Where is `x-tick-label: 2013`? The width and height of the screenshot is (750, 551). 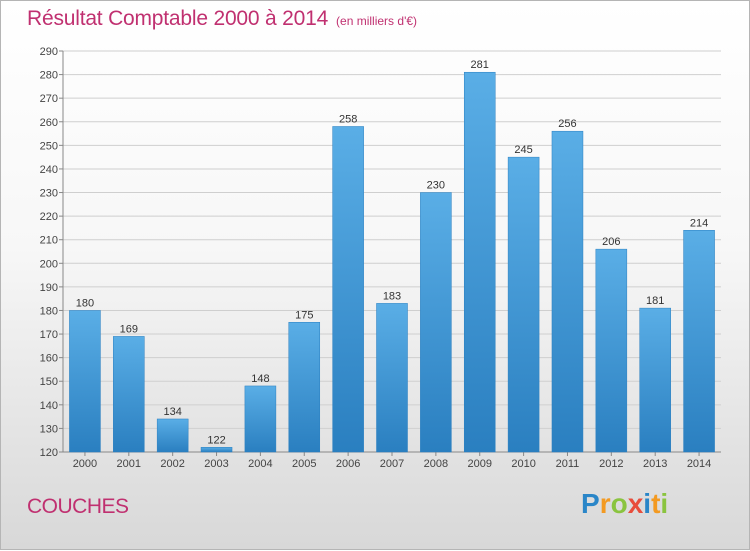 x-tick-label: 2013 is located at coordinates (655, 464).